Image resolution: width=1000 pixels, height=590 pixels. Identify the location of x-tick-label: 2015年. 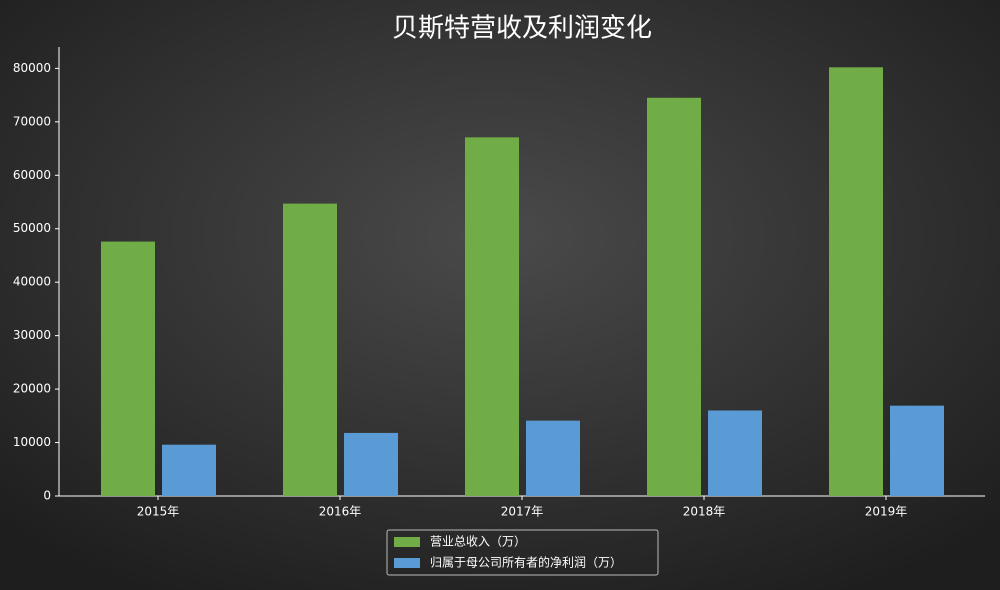
(158, 512).